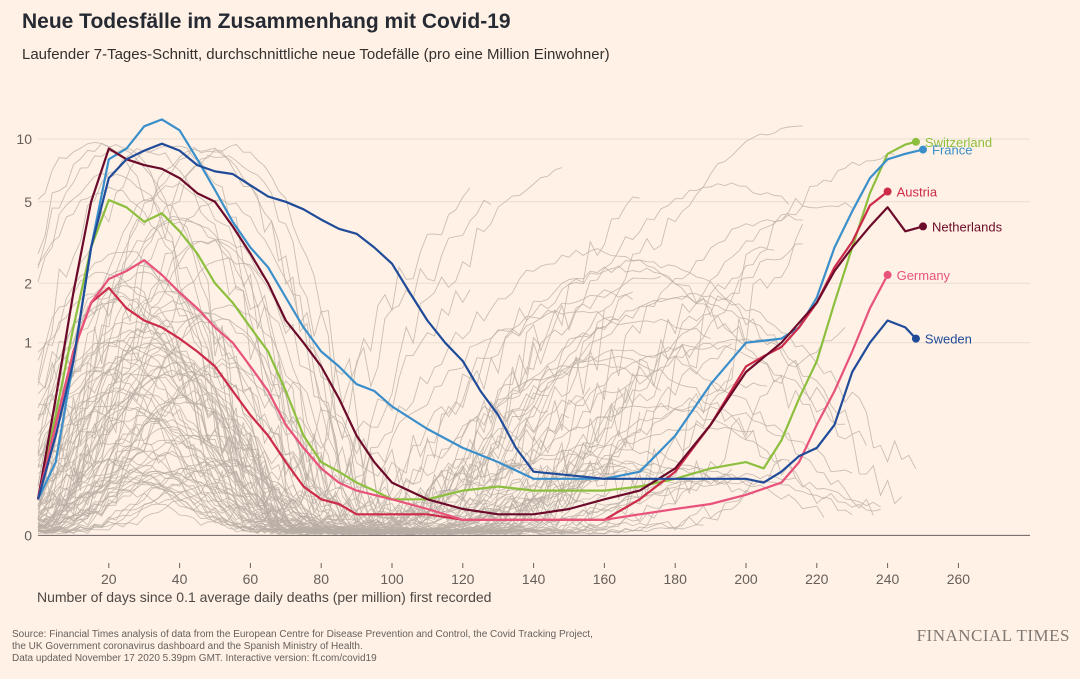 The width and height of the screenshot is (1080, 679). Describe the element at coordinates (958, 142) in the screenshot. I see `series-label-switzerland: Switzerland` at that location.